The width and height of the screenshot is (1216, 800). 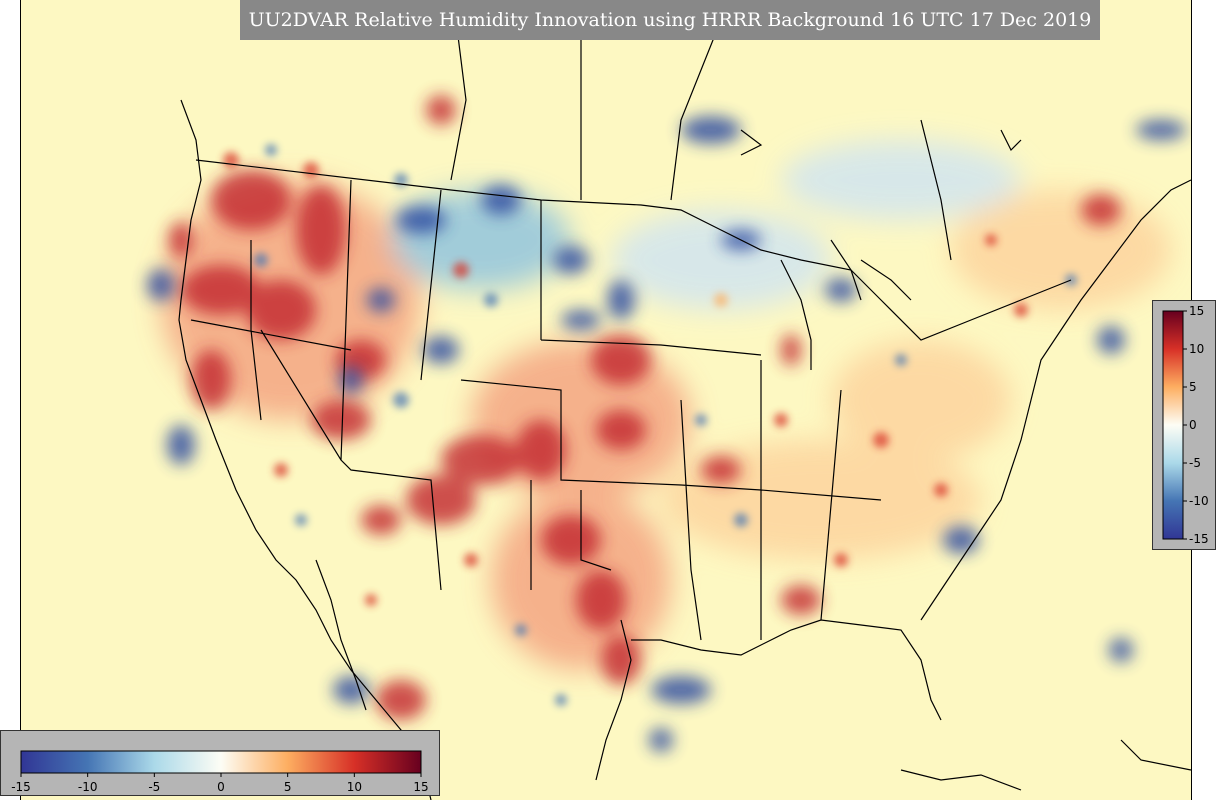 I want to click on vertical-colorbar: 15 10 5 0 -5 -10 -15, so click(x=1185, y=425).